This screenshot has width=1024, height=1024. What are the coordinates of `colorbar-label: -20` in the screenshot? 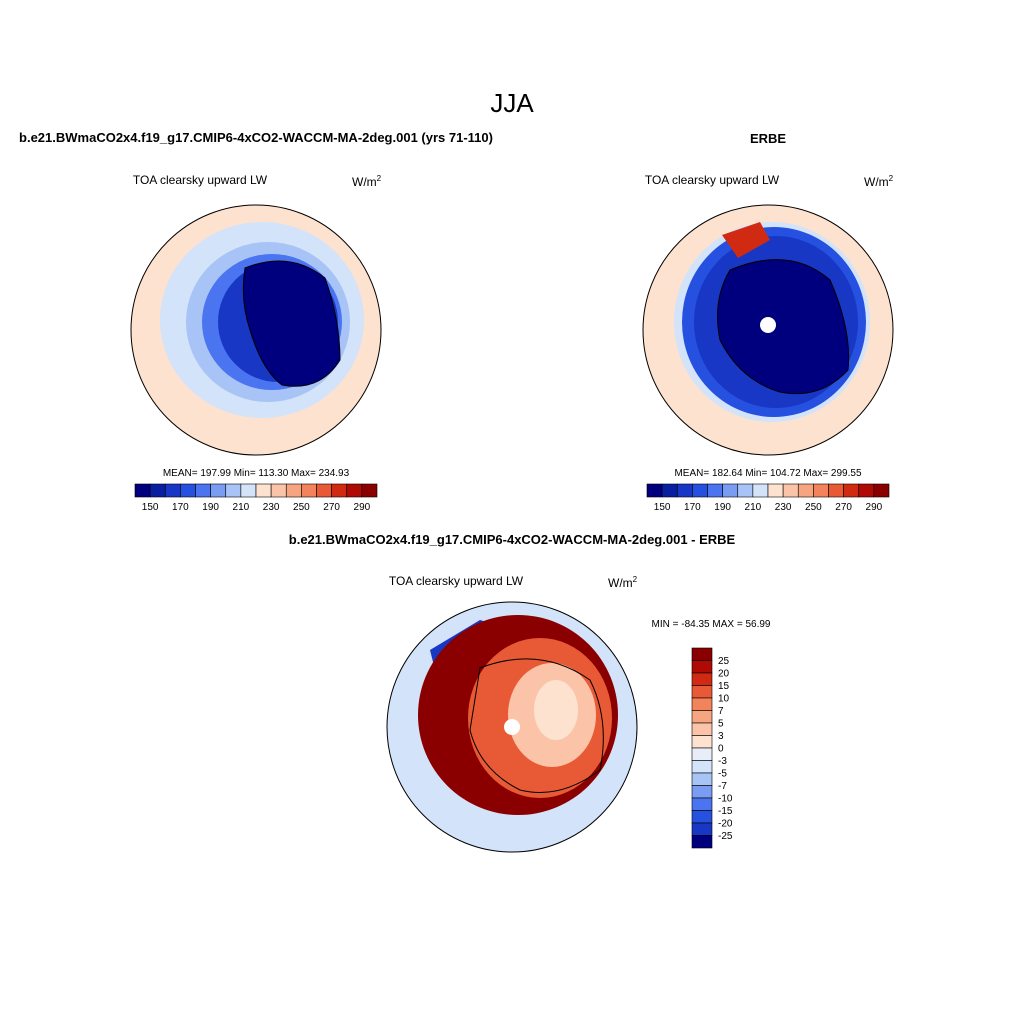 It's located at (725, 824).